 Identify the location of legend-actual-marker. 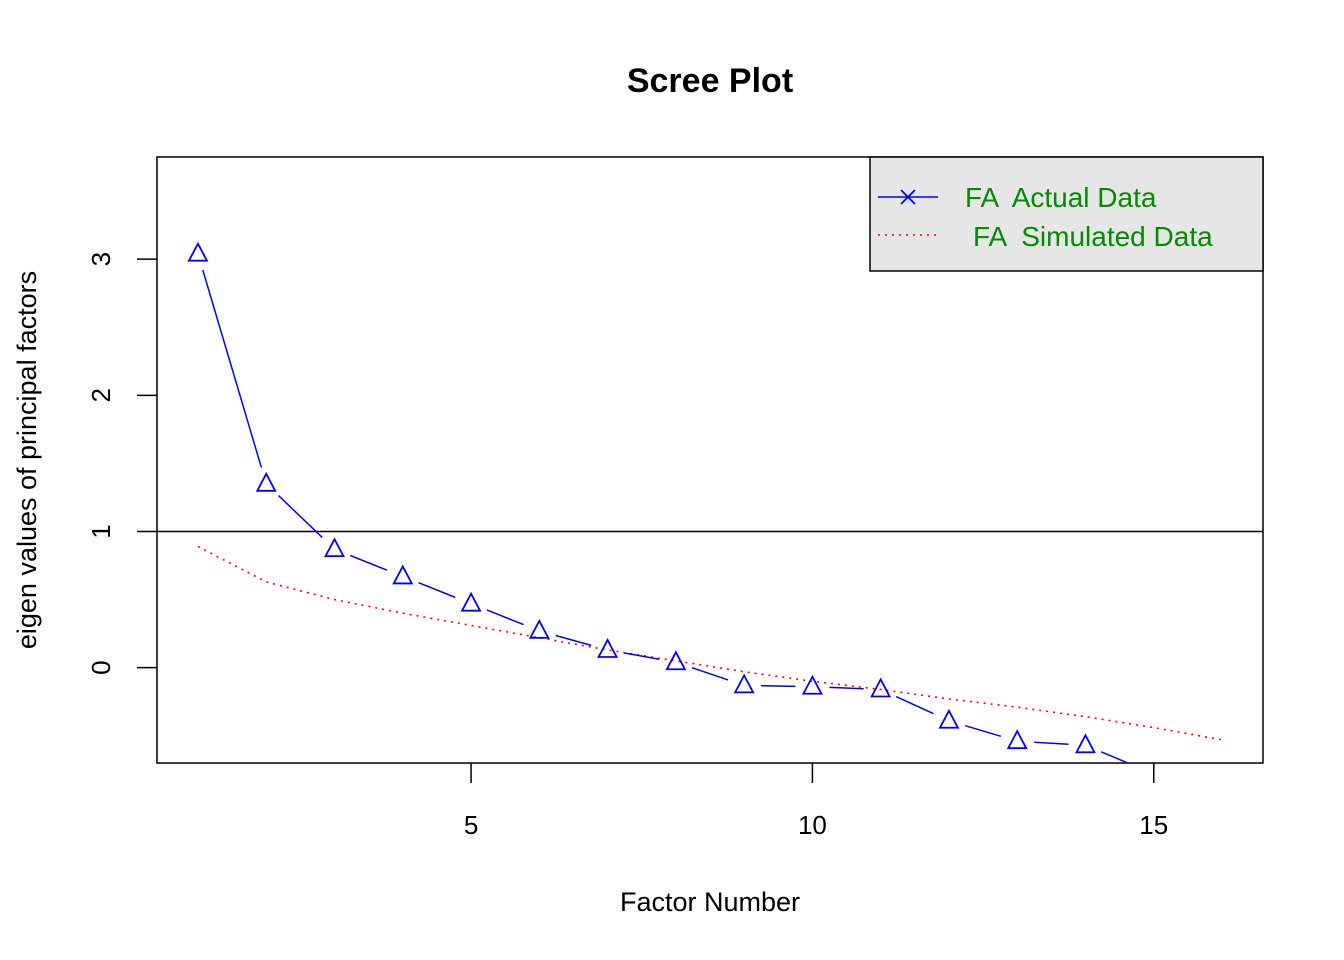
(908, 197).